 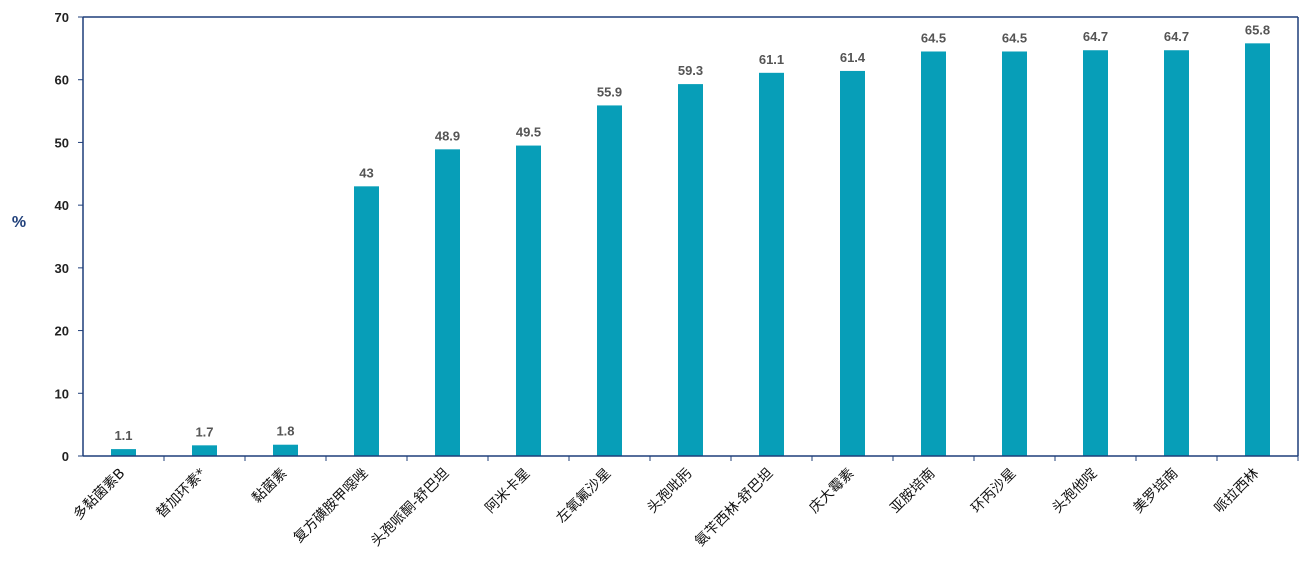 What do you see at coordinates (853, 57) in the screenshot?
I see `data-label: 61.4` at bounding box center [853, 57].